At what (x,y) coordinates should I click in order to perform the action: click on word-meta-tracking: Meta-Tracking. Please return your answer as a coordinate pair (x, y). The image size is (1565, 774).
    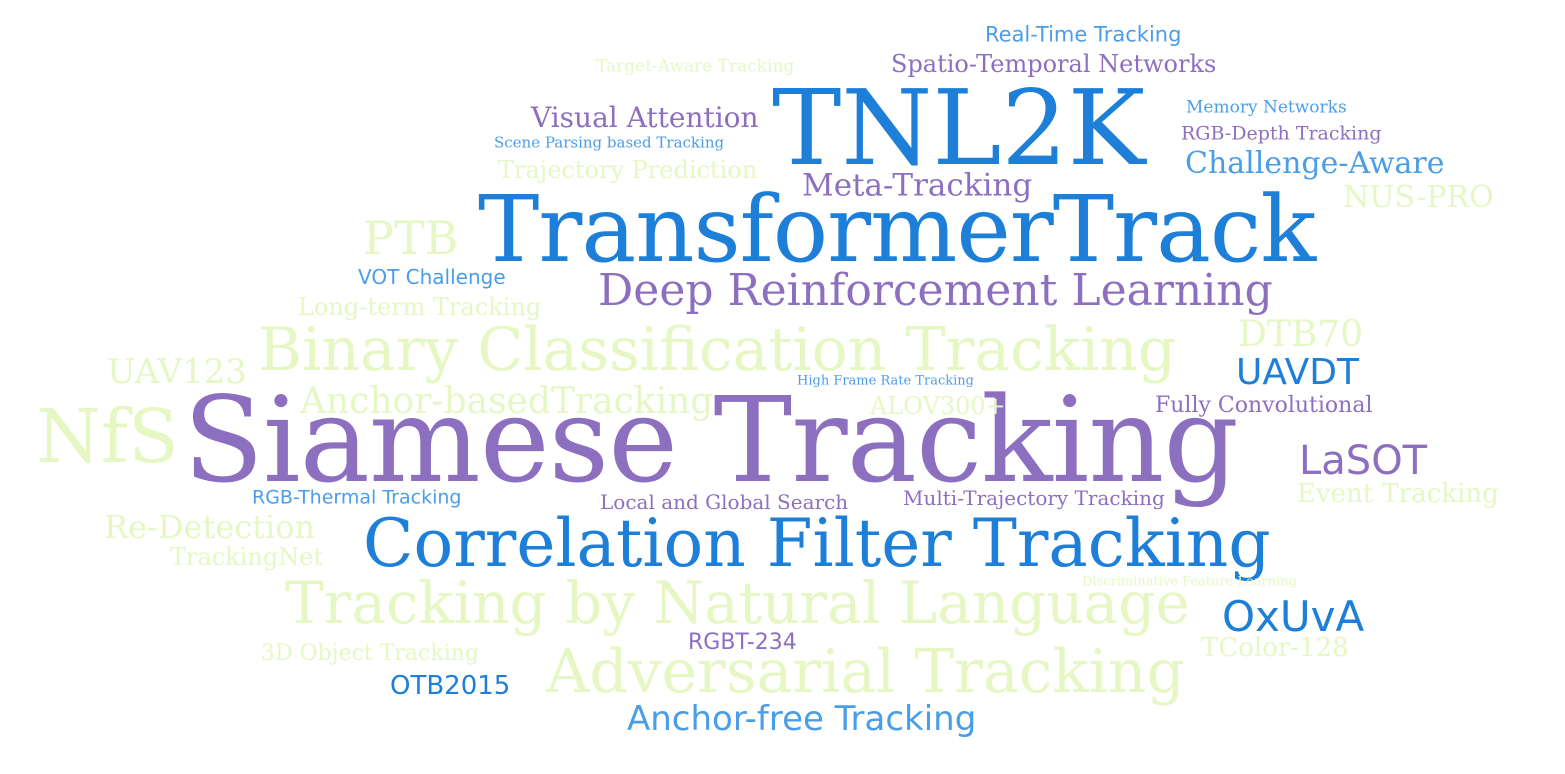
    Looking at the image, I should click on (917, 185).